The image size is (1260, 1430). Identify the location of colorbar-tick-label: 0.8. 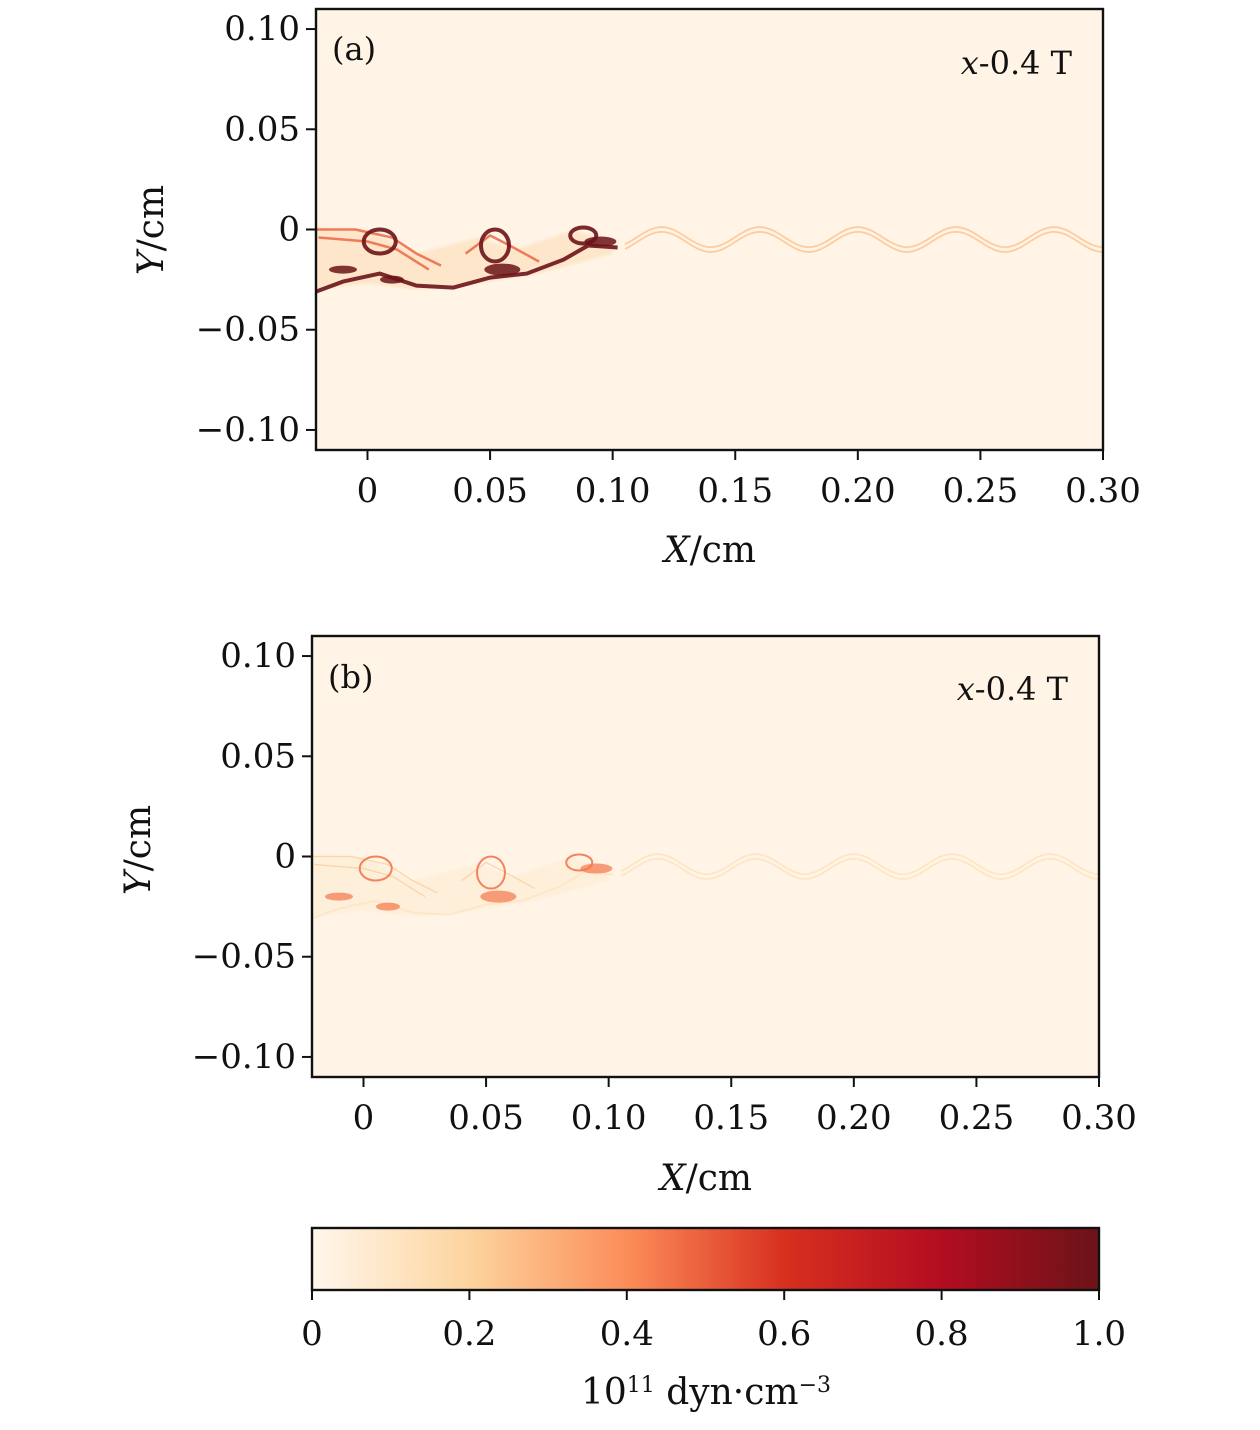
(942, 1334).